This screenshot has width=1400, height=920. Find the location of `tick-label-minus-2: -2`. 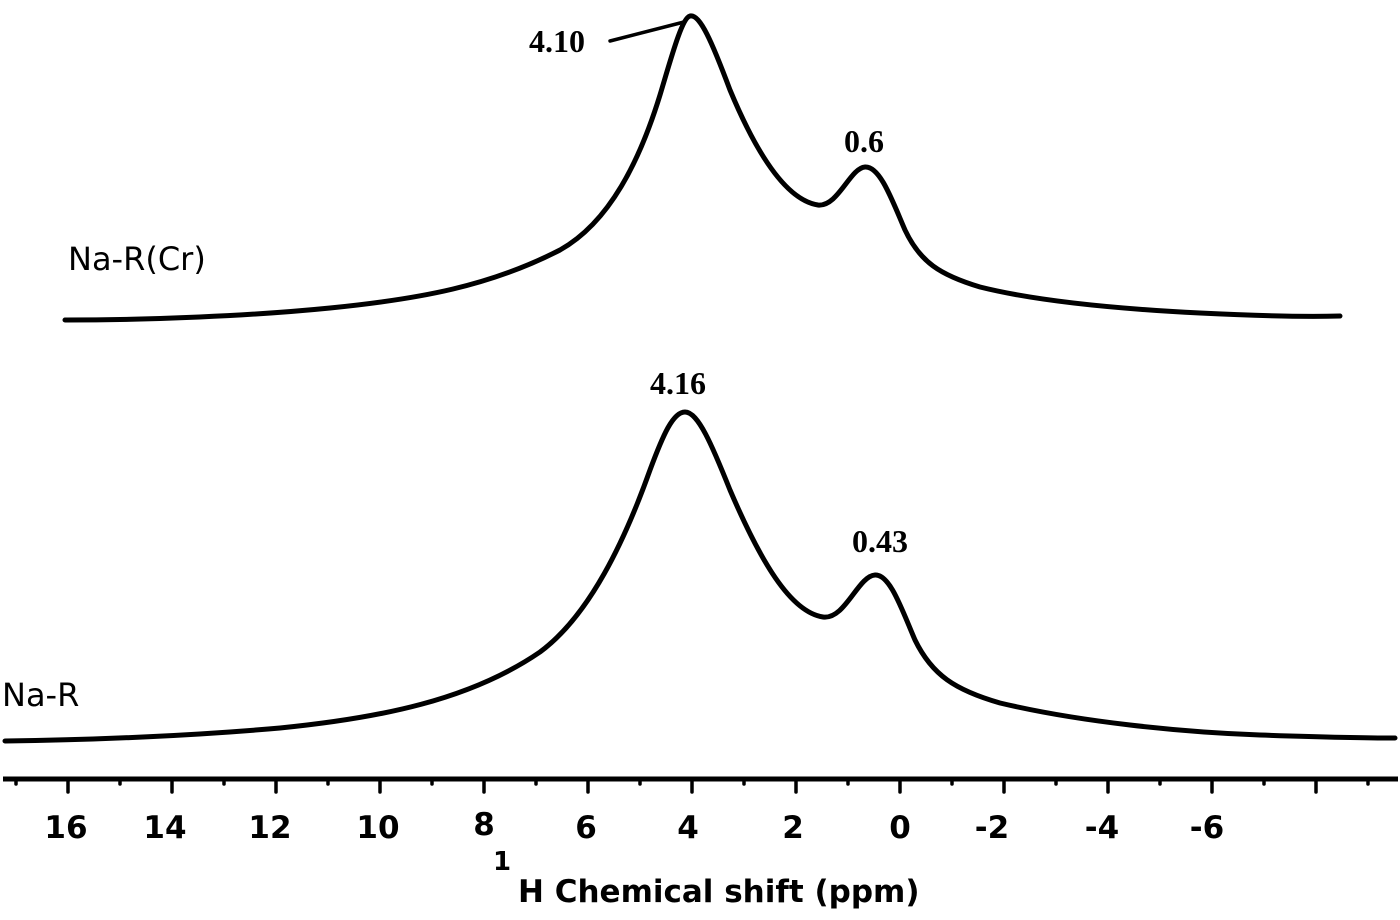

tick-label-minus-2: -2 is located at coordinates (992, 828).